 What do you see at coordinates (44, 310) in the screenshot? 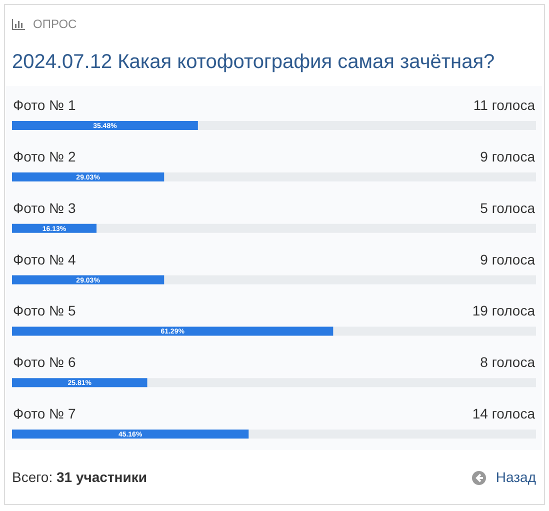
I see `y-tick-label: Фото № 5` at bounding box center [44, 310].